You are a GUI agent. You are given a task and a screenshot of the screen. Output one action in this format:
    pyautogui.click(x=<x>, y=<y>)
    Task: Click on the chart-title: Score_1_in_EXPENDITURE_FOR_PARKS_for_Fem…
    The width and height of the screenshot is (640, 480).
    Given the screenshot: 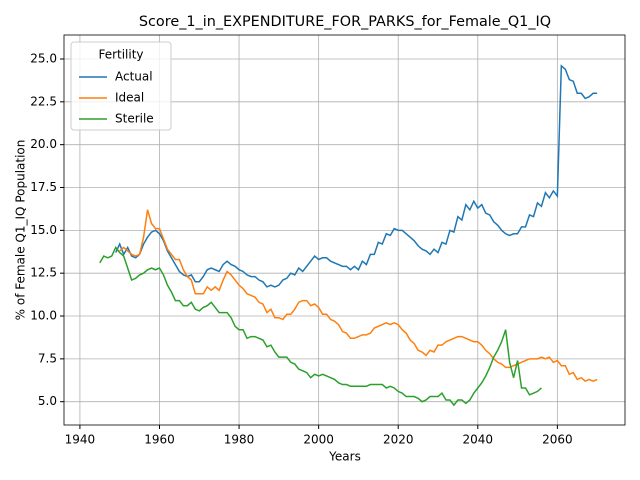 What is the action you would take?
    pyautogui.click(x=345, y=22)
    